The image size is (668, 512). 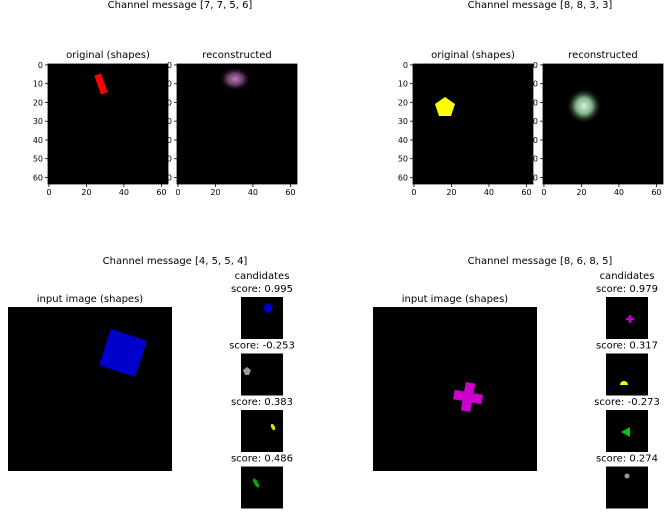 What do you see at coordinates (180, 5) in the screenshot?
I see `panel-title: Channel message [7, 7, 5, 6]` at bounding box center [180, 5].